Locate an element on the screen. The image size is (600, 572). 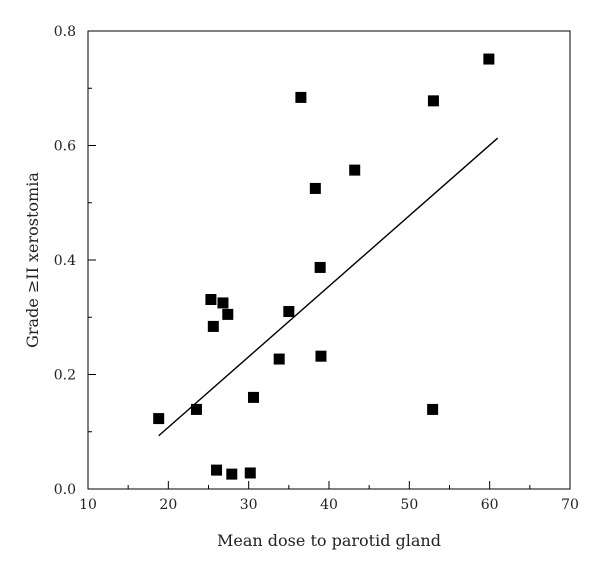
y-tick-label: 0.8 is located at coordinates (65, 32).